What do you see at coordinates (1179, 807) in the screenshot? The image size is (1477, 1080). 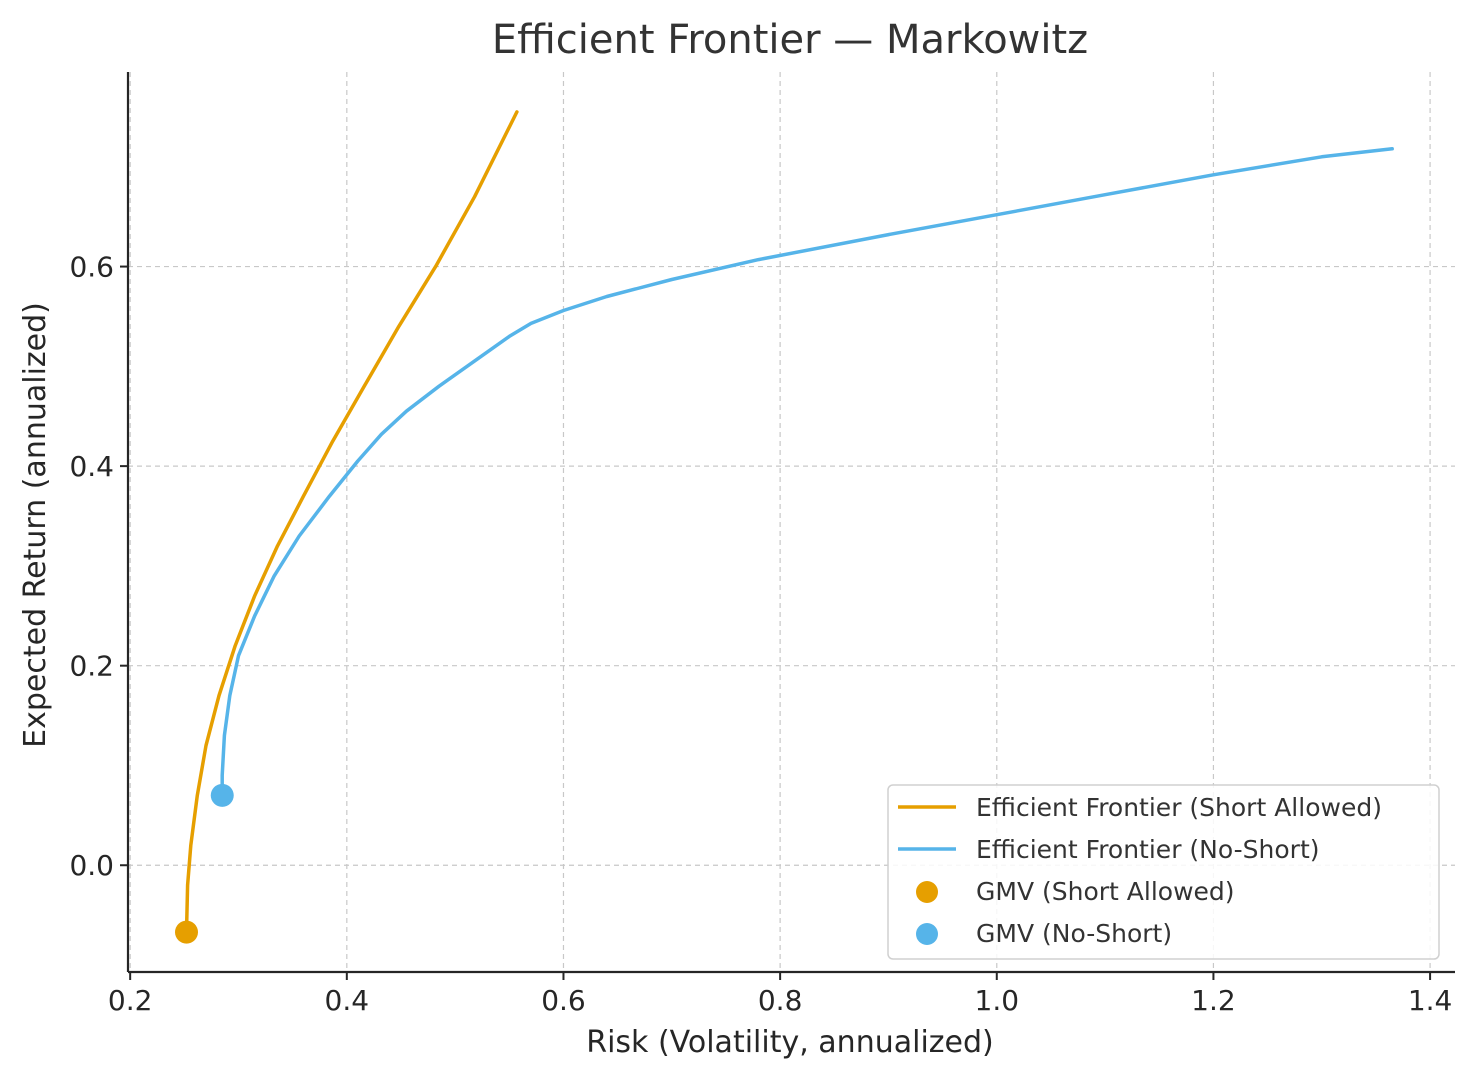 I see `legend-label-short-line: Efficient Frontier (Short Allowed)` at bounding box center [1179, 807].